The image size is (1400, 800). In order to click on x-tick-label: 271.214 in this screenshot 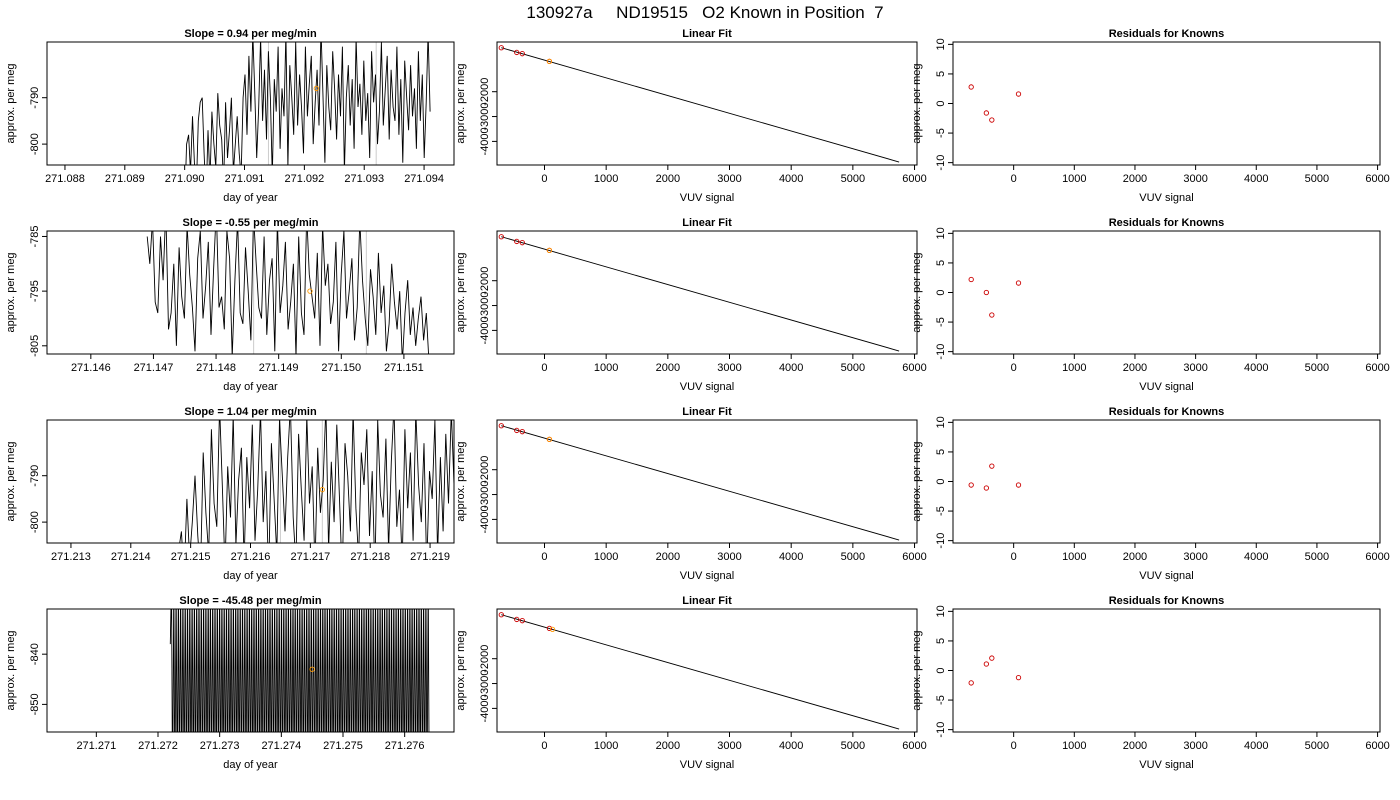, I will do `click(131, 557)`.